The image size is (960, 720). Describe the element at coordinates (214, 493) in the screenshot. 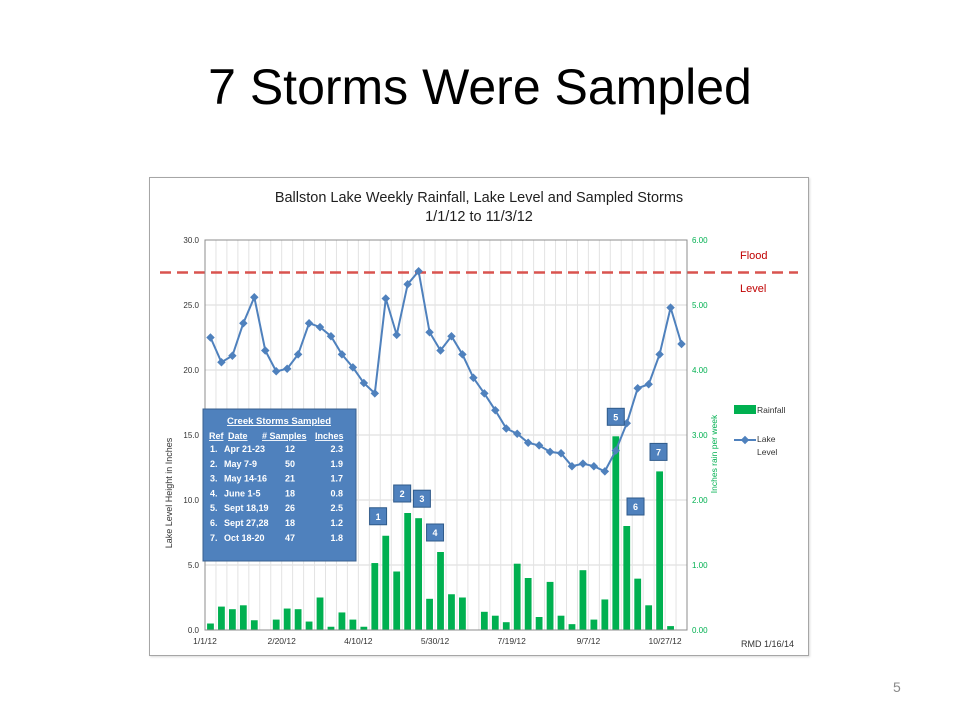

I see `storm-row-ref: 4.` at that location.